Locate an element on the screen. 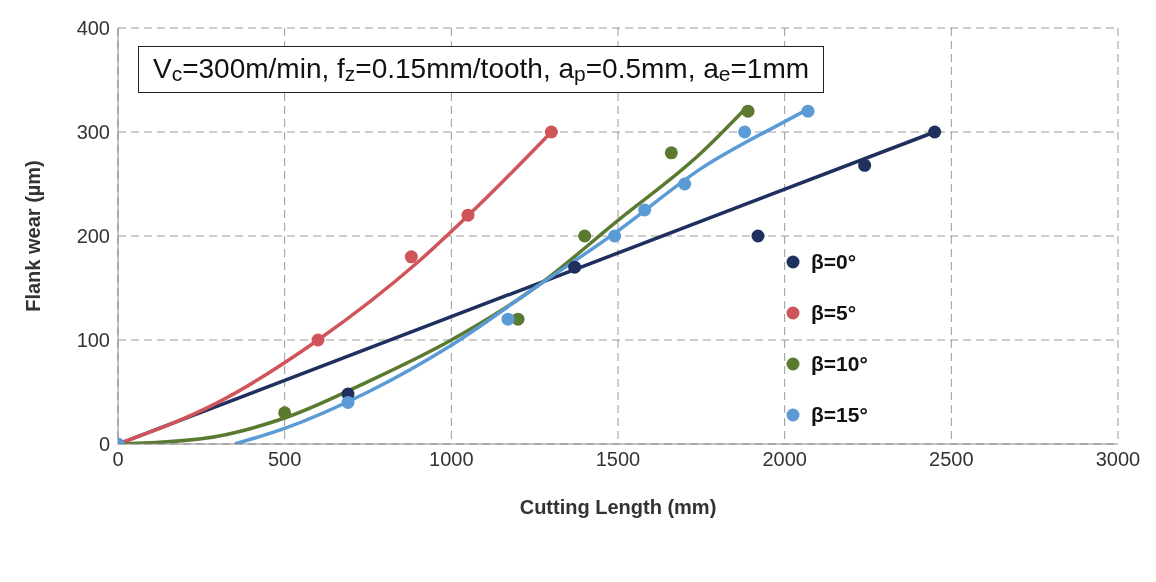 This screenshot has width=1156, height=582. x-tick-label: 2500 is located at coordinates (951, 459).